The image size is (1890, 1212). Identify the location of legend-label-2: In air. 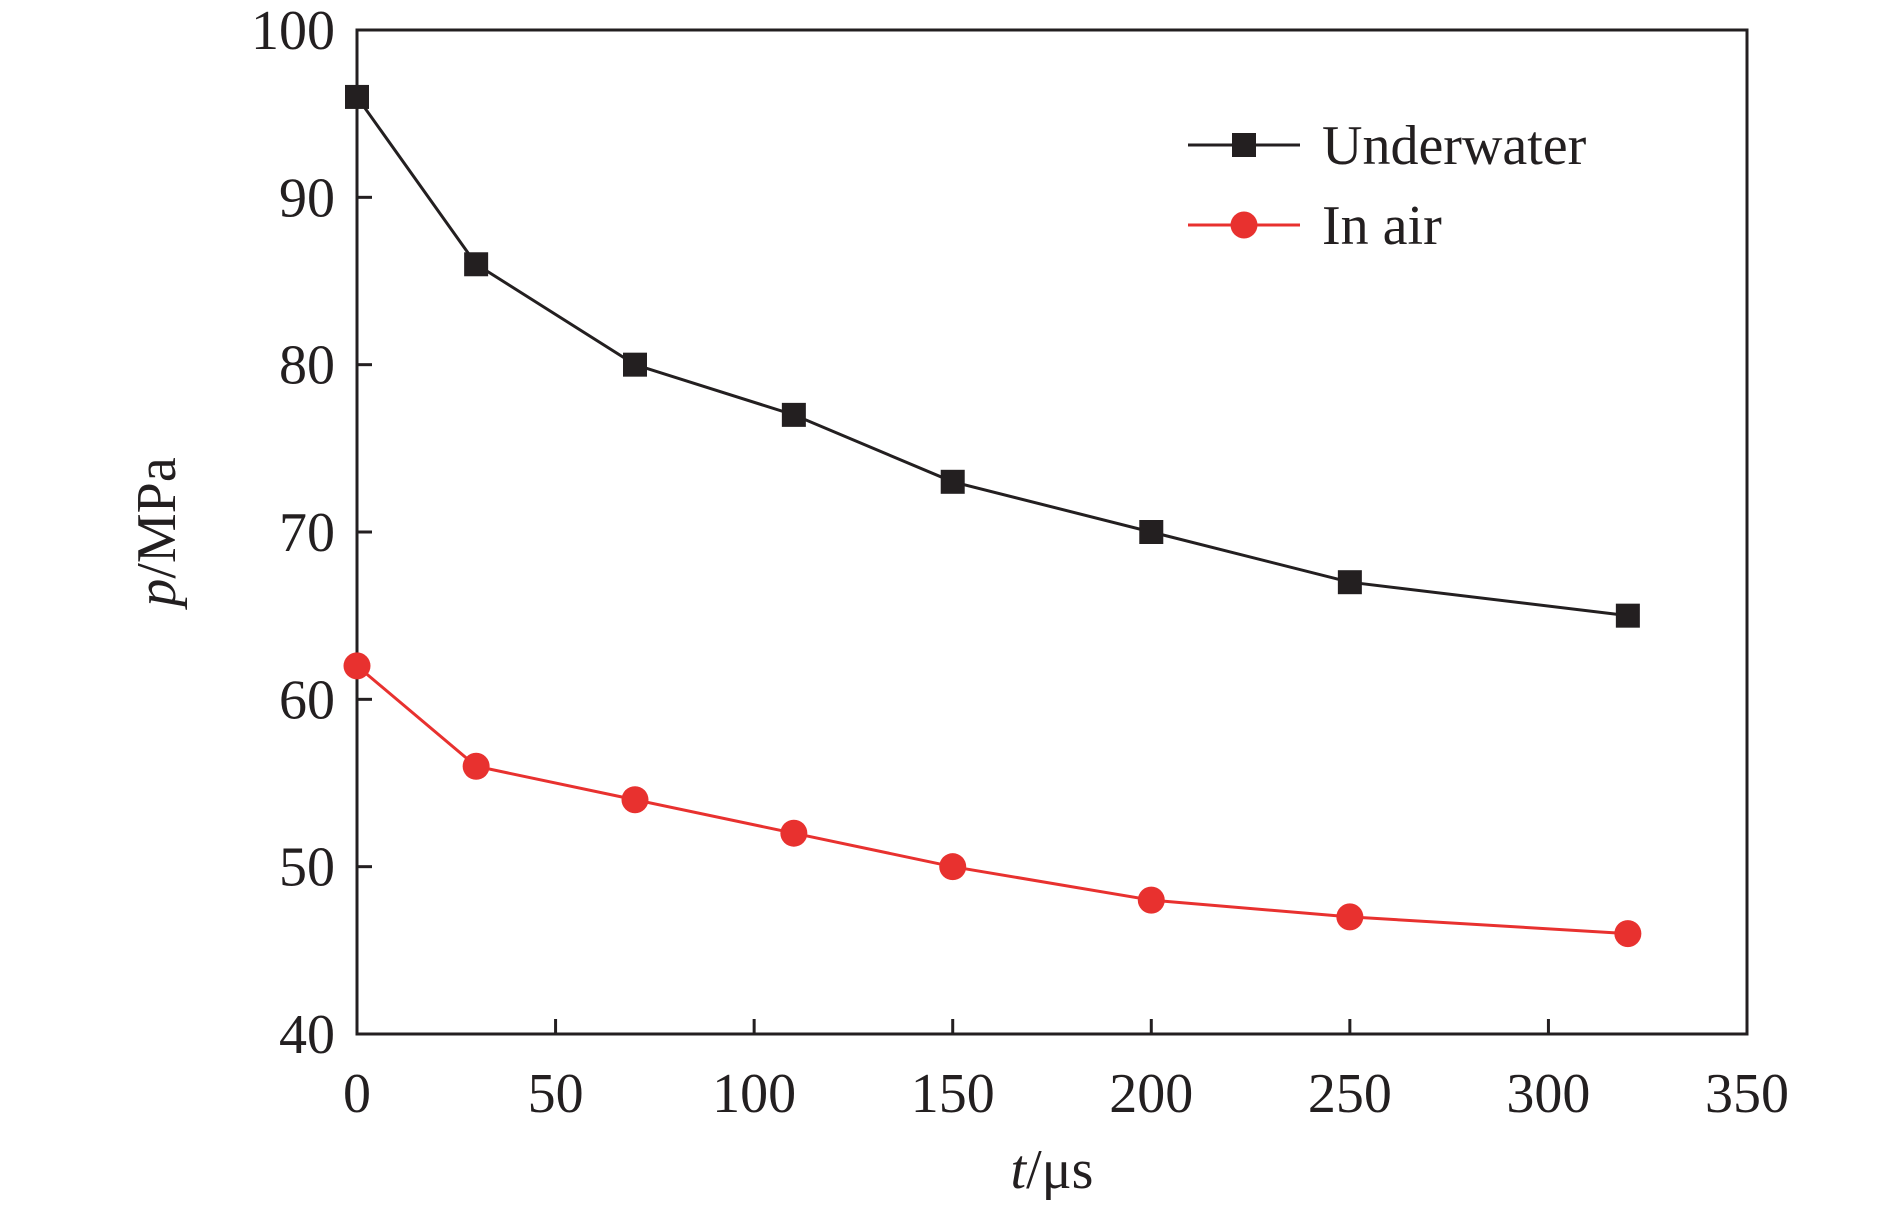
(1382, 226).